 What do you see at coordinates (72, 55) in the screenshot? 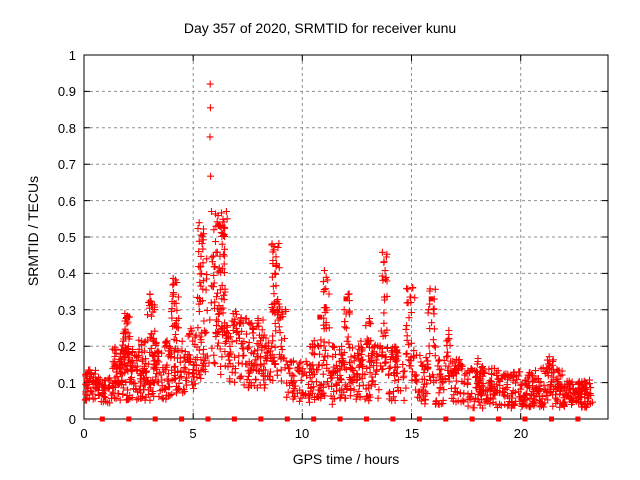
I see `y-tick-label: 1` at bounding box center [72, 55].